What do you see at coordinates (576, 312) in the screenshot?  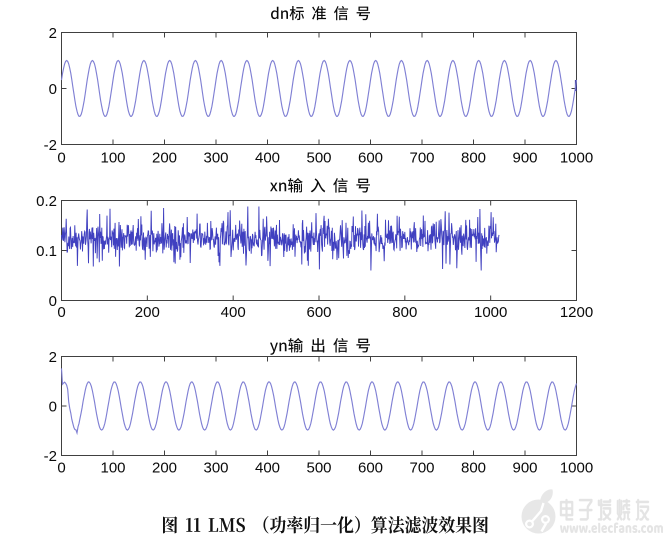 I see `svg-text: 1200` at bounding box center [576, 312].